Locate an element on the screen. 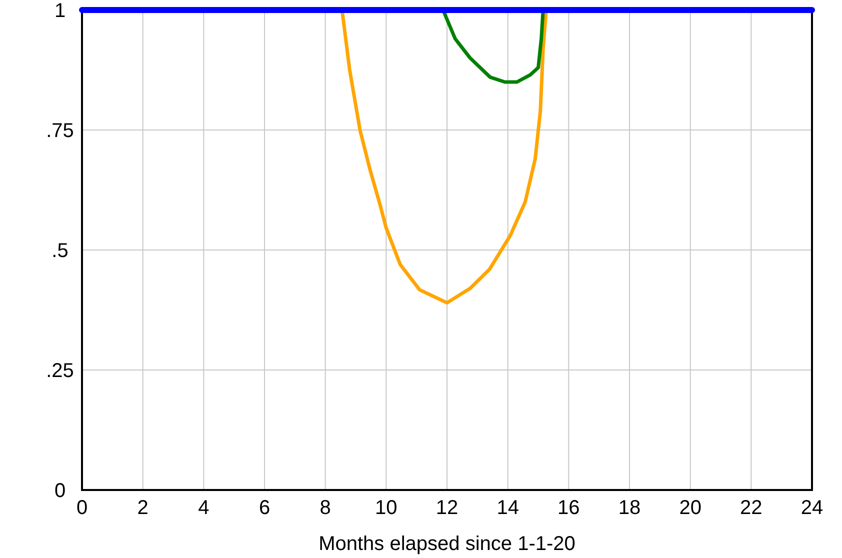 This screenshot has height=558, width=842. x-tick-label: 12 is located at coordinates (447, 508).